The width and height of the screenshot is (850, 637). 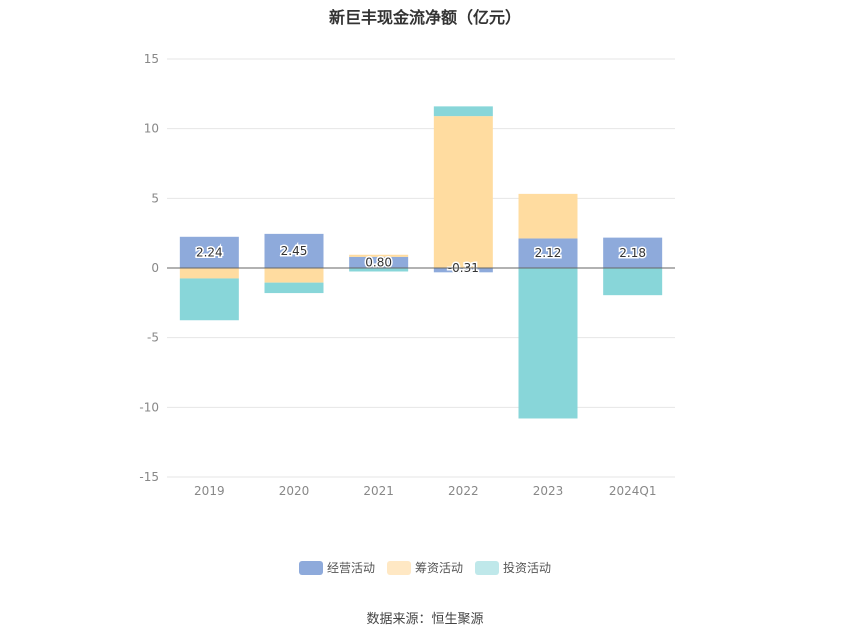 What do you see at coordinates (155, 198) in the screenshot?
I see `y-tick-label: 5` at bounding box center [155, 198].